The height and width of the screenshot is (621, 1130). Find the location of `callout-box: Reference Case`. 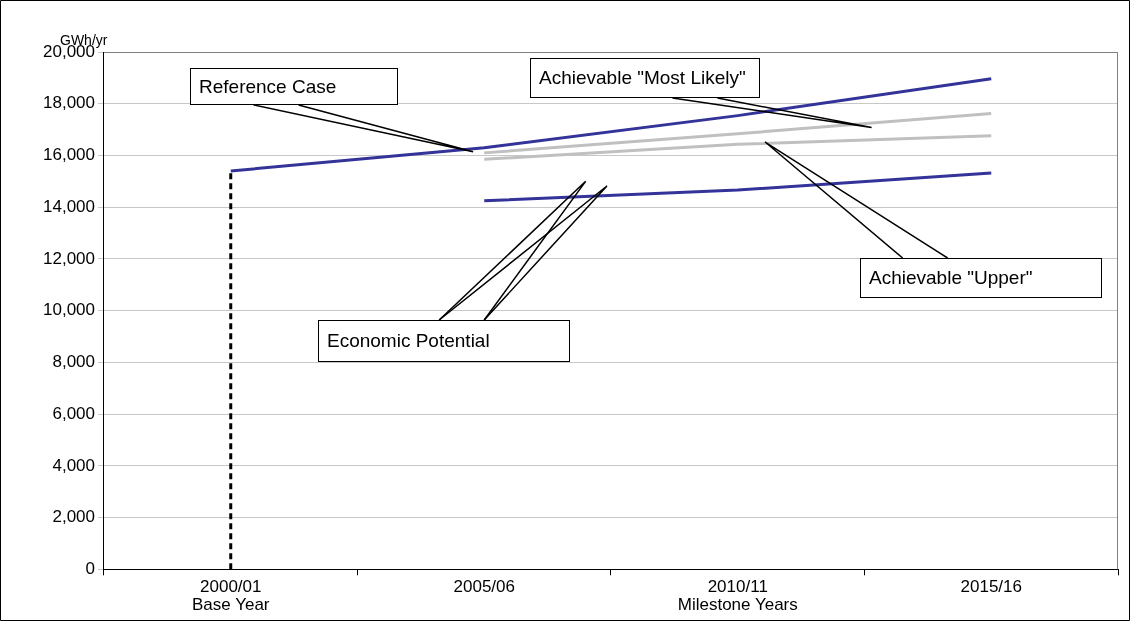

callout-box: Reference Case is located at coordinates (294, 86).